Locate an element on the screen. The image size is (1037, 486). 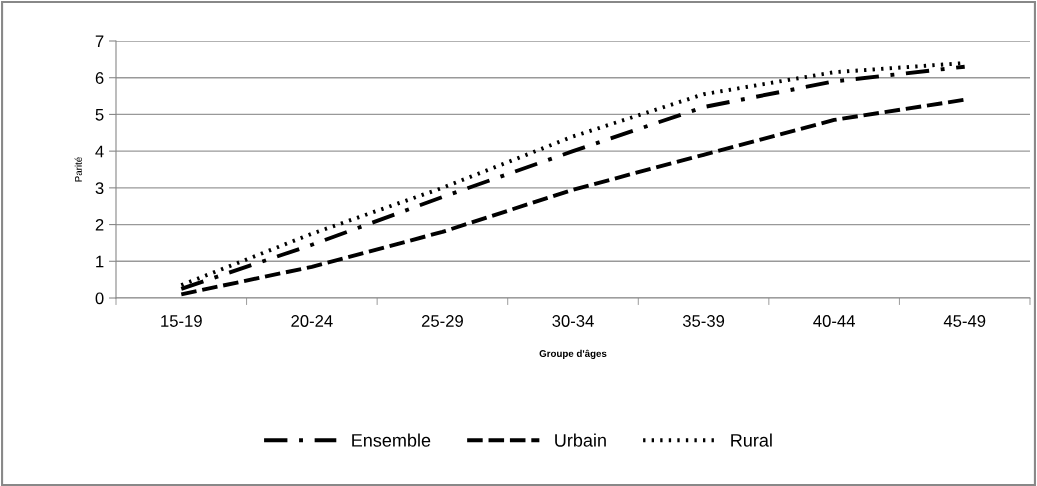
legend-label: Rural is located at coordinates (751, 440).